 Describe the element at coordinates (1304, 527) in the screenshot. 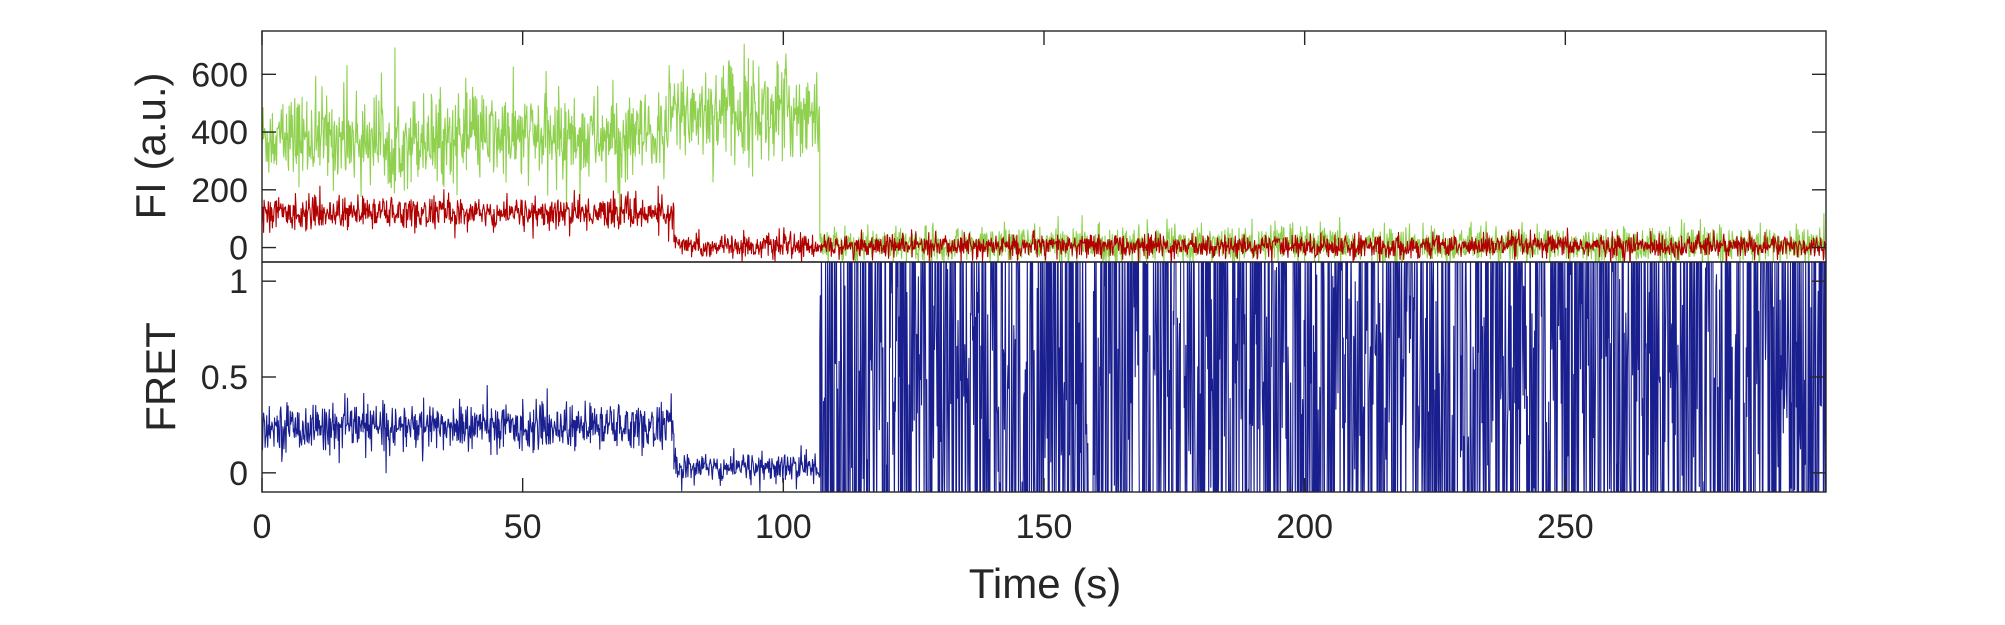

I see `x-tick-label-4: 200` at that location.